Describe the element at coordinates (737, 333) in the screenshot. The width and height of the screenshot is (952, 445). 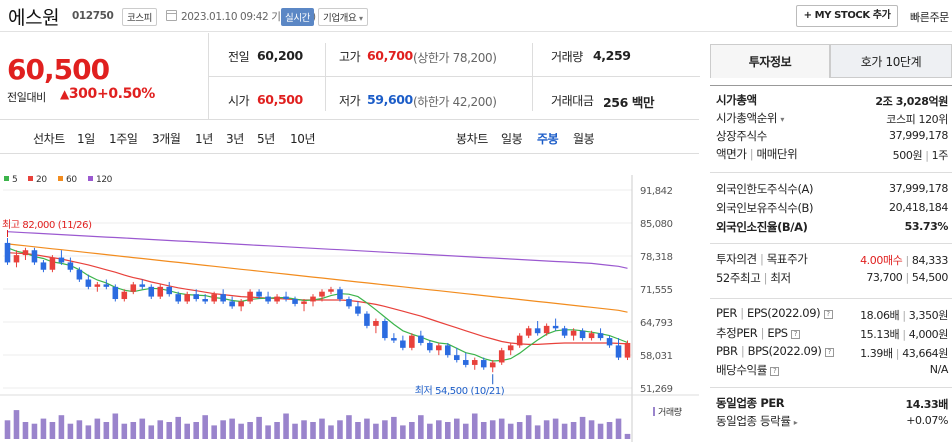
I see `est-per-text: 추정PER` at that location.